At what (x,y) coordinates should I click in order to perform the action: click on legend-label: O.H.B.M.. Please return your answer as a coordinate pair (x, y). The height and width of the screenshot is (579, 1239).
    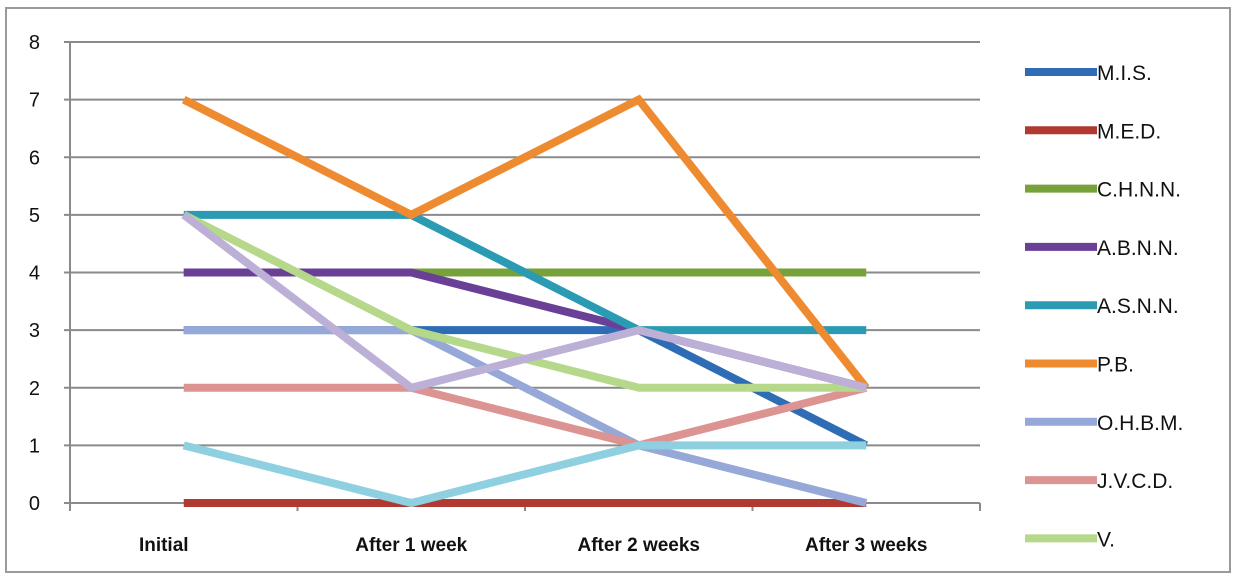
    Looking at the image, I should click on (1140, 423).